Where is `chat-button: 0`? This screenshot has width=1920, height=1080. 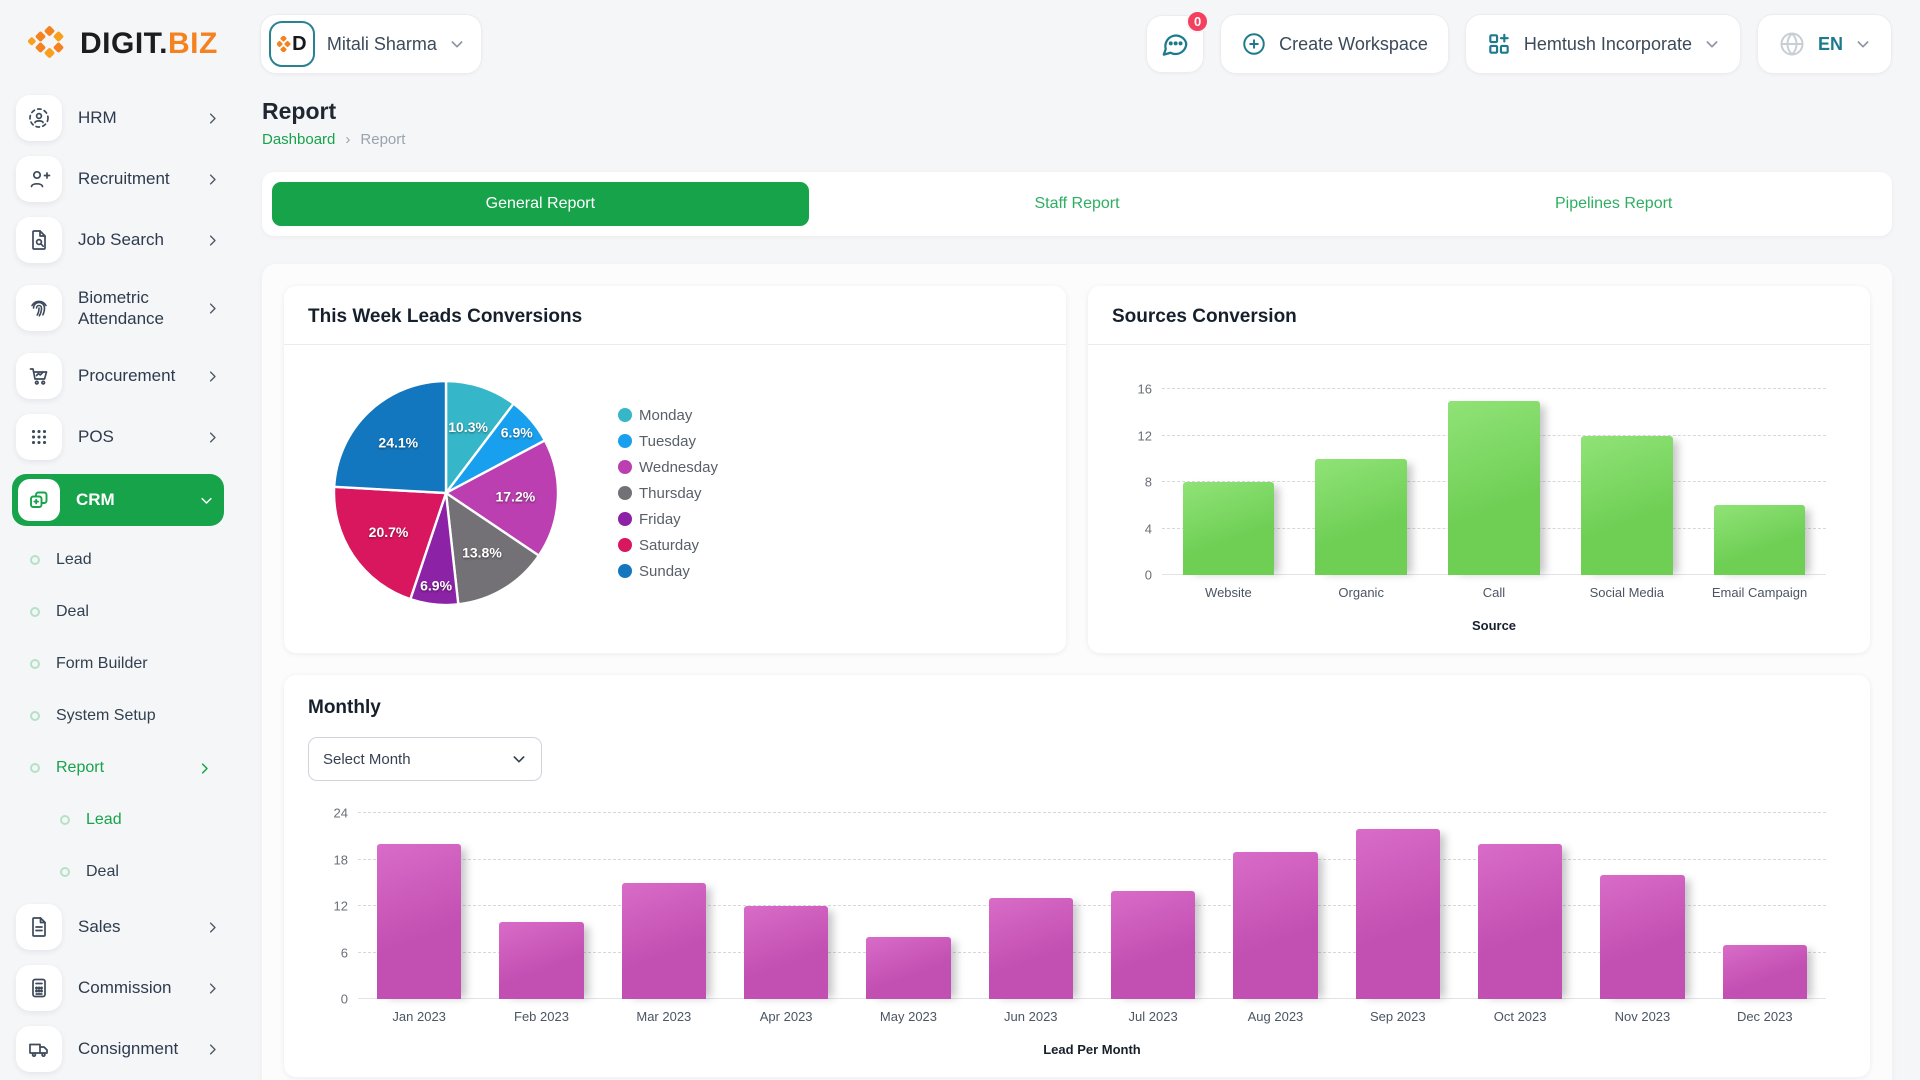
chat-button: 0 is located at coordinates (1178, 41).